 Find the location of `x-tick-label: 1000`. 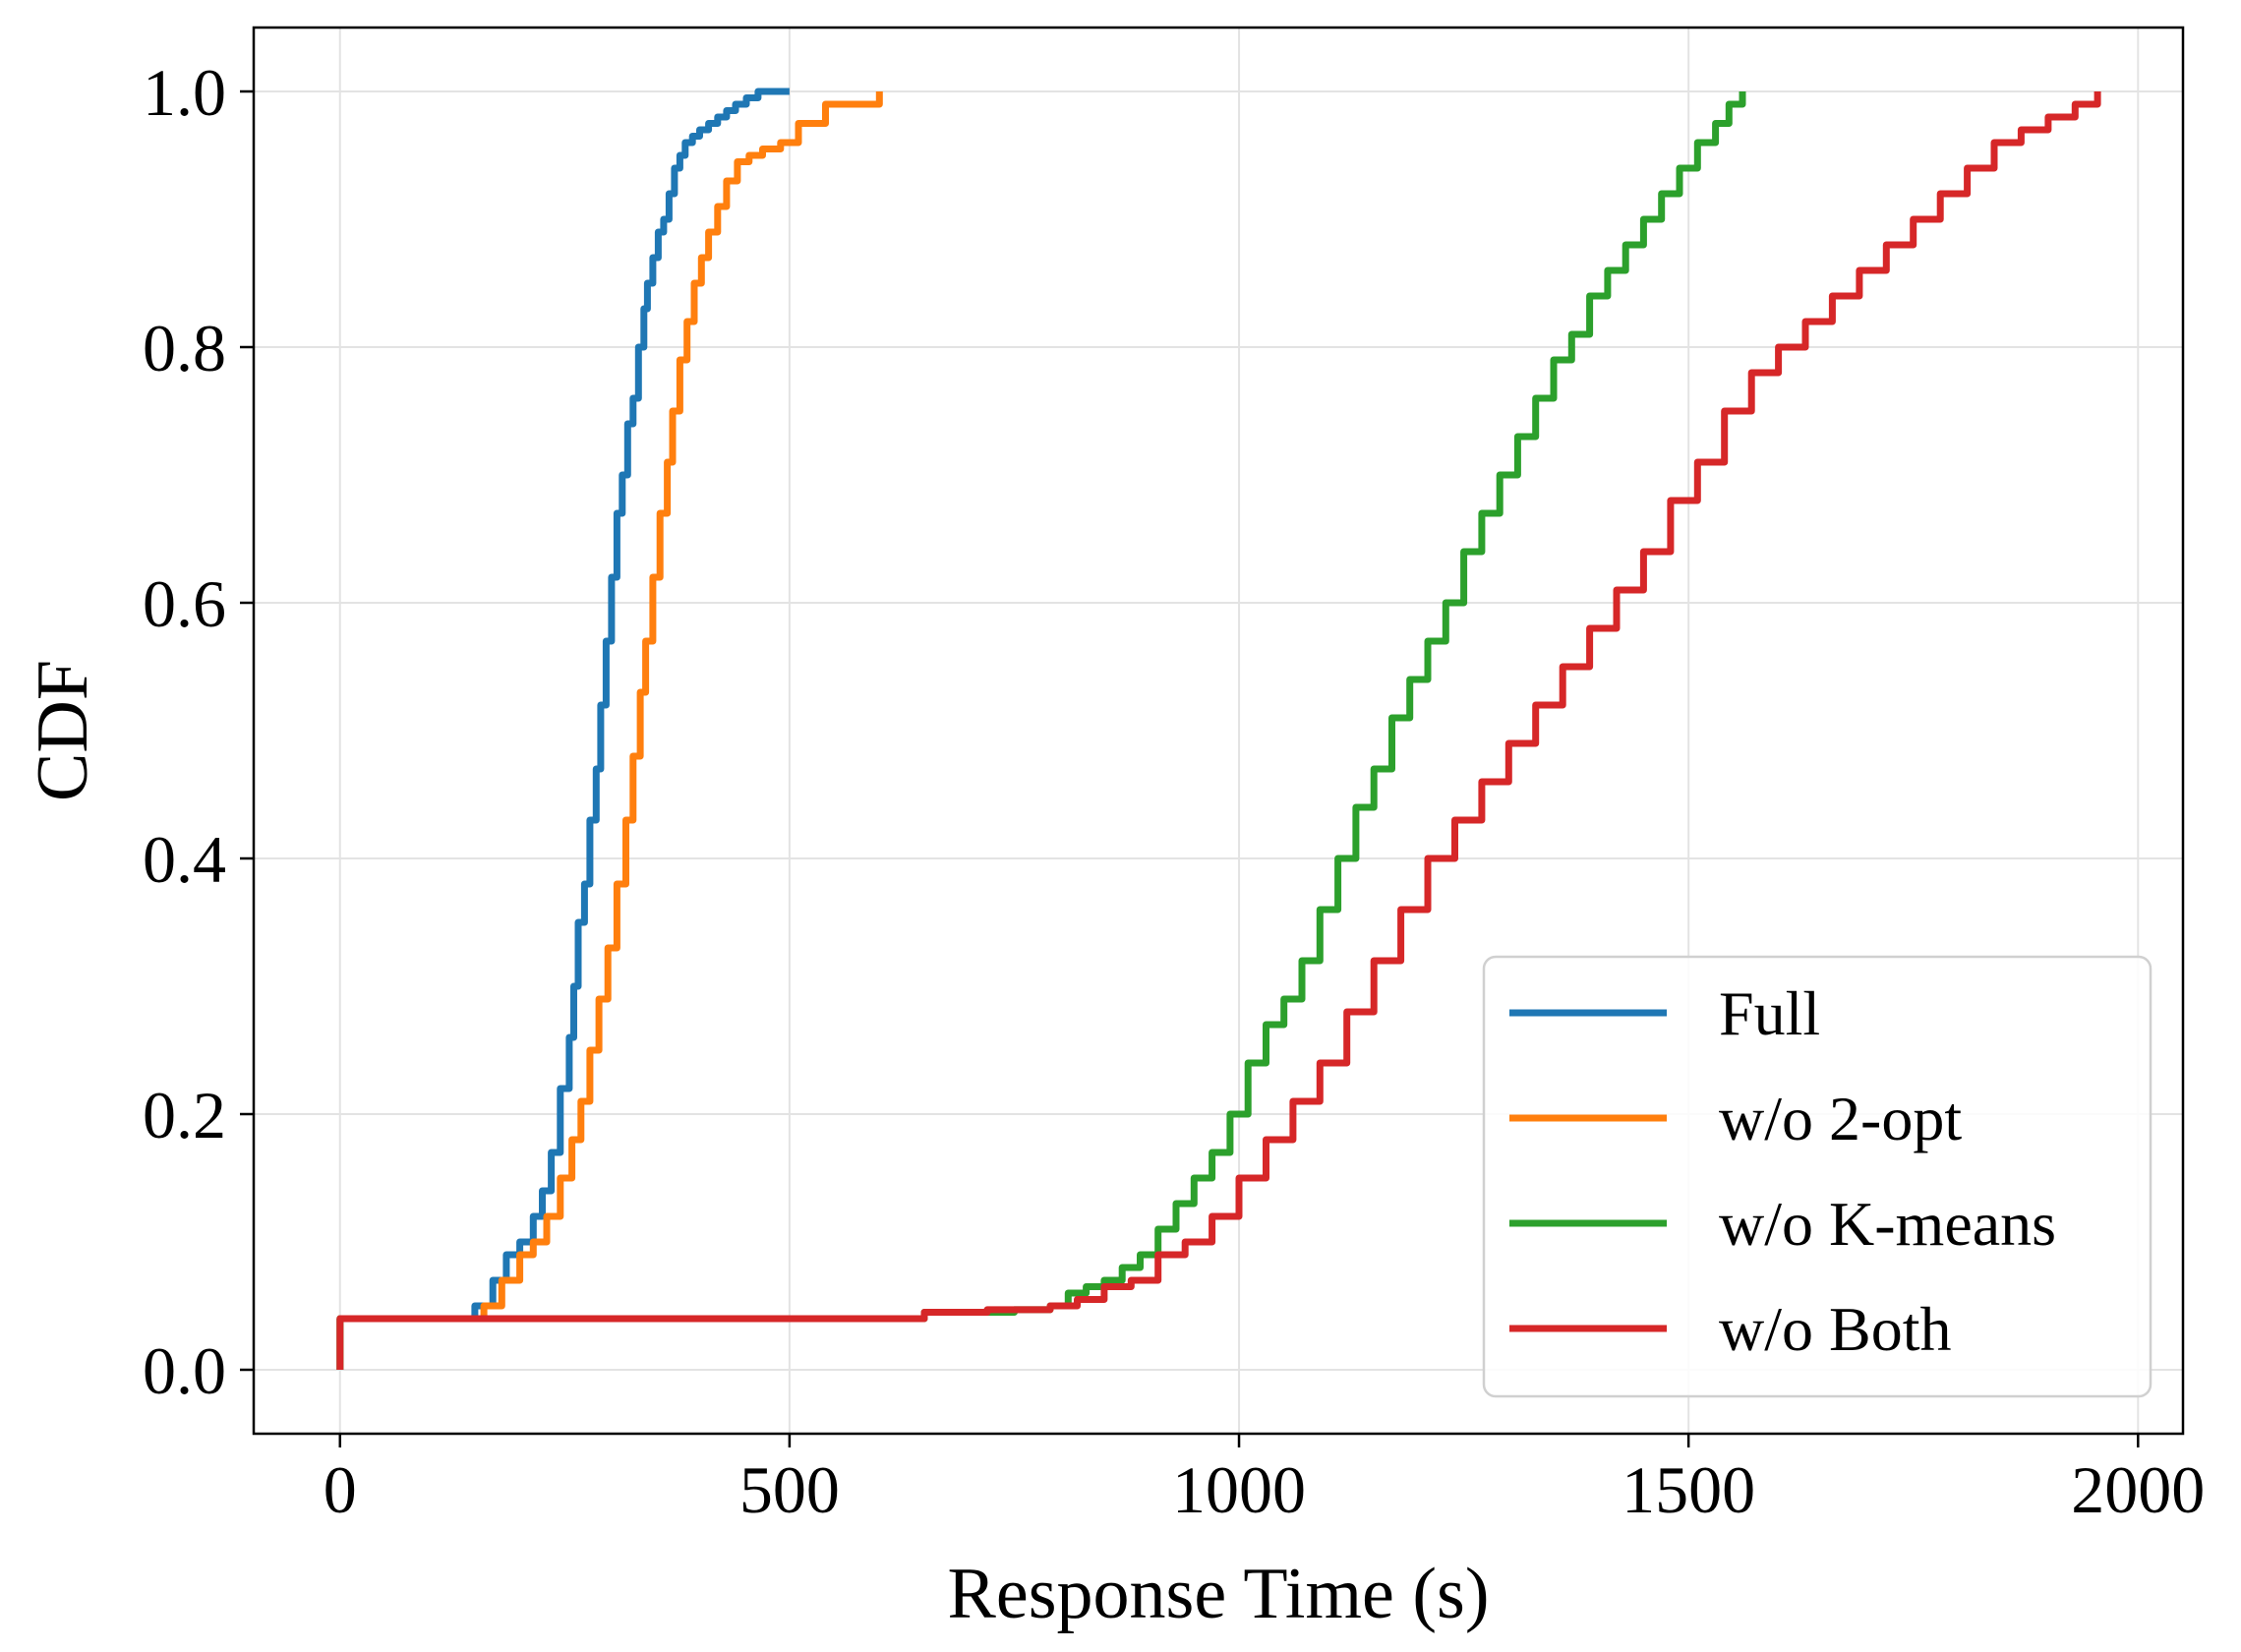

x-tick-label: 1000 is located at coordinates (1239, 1489).